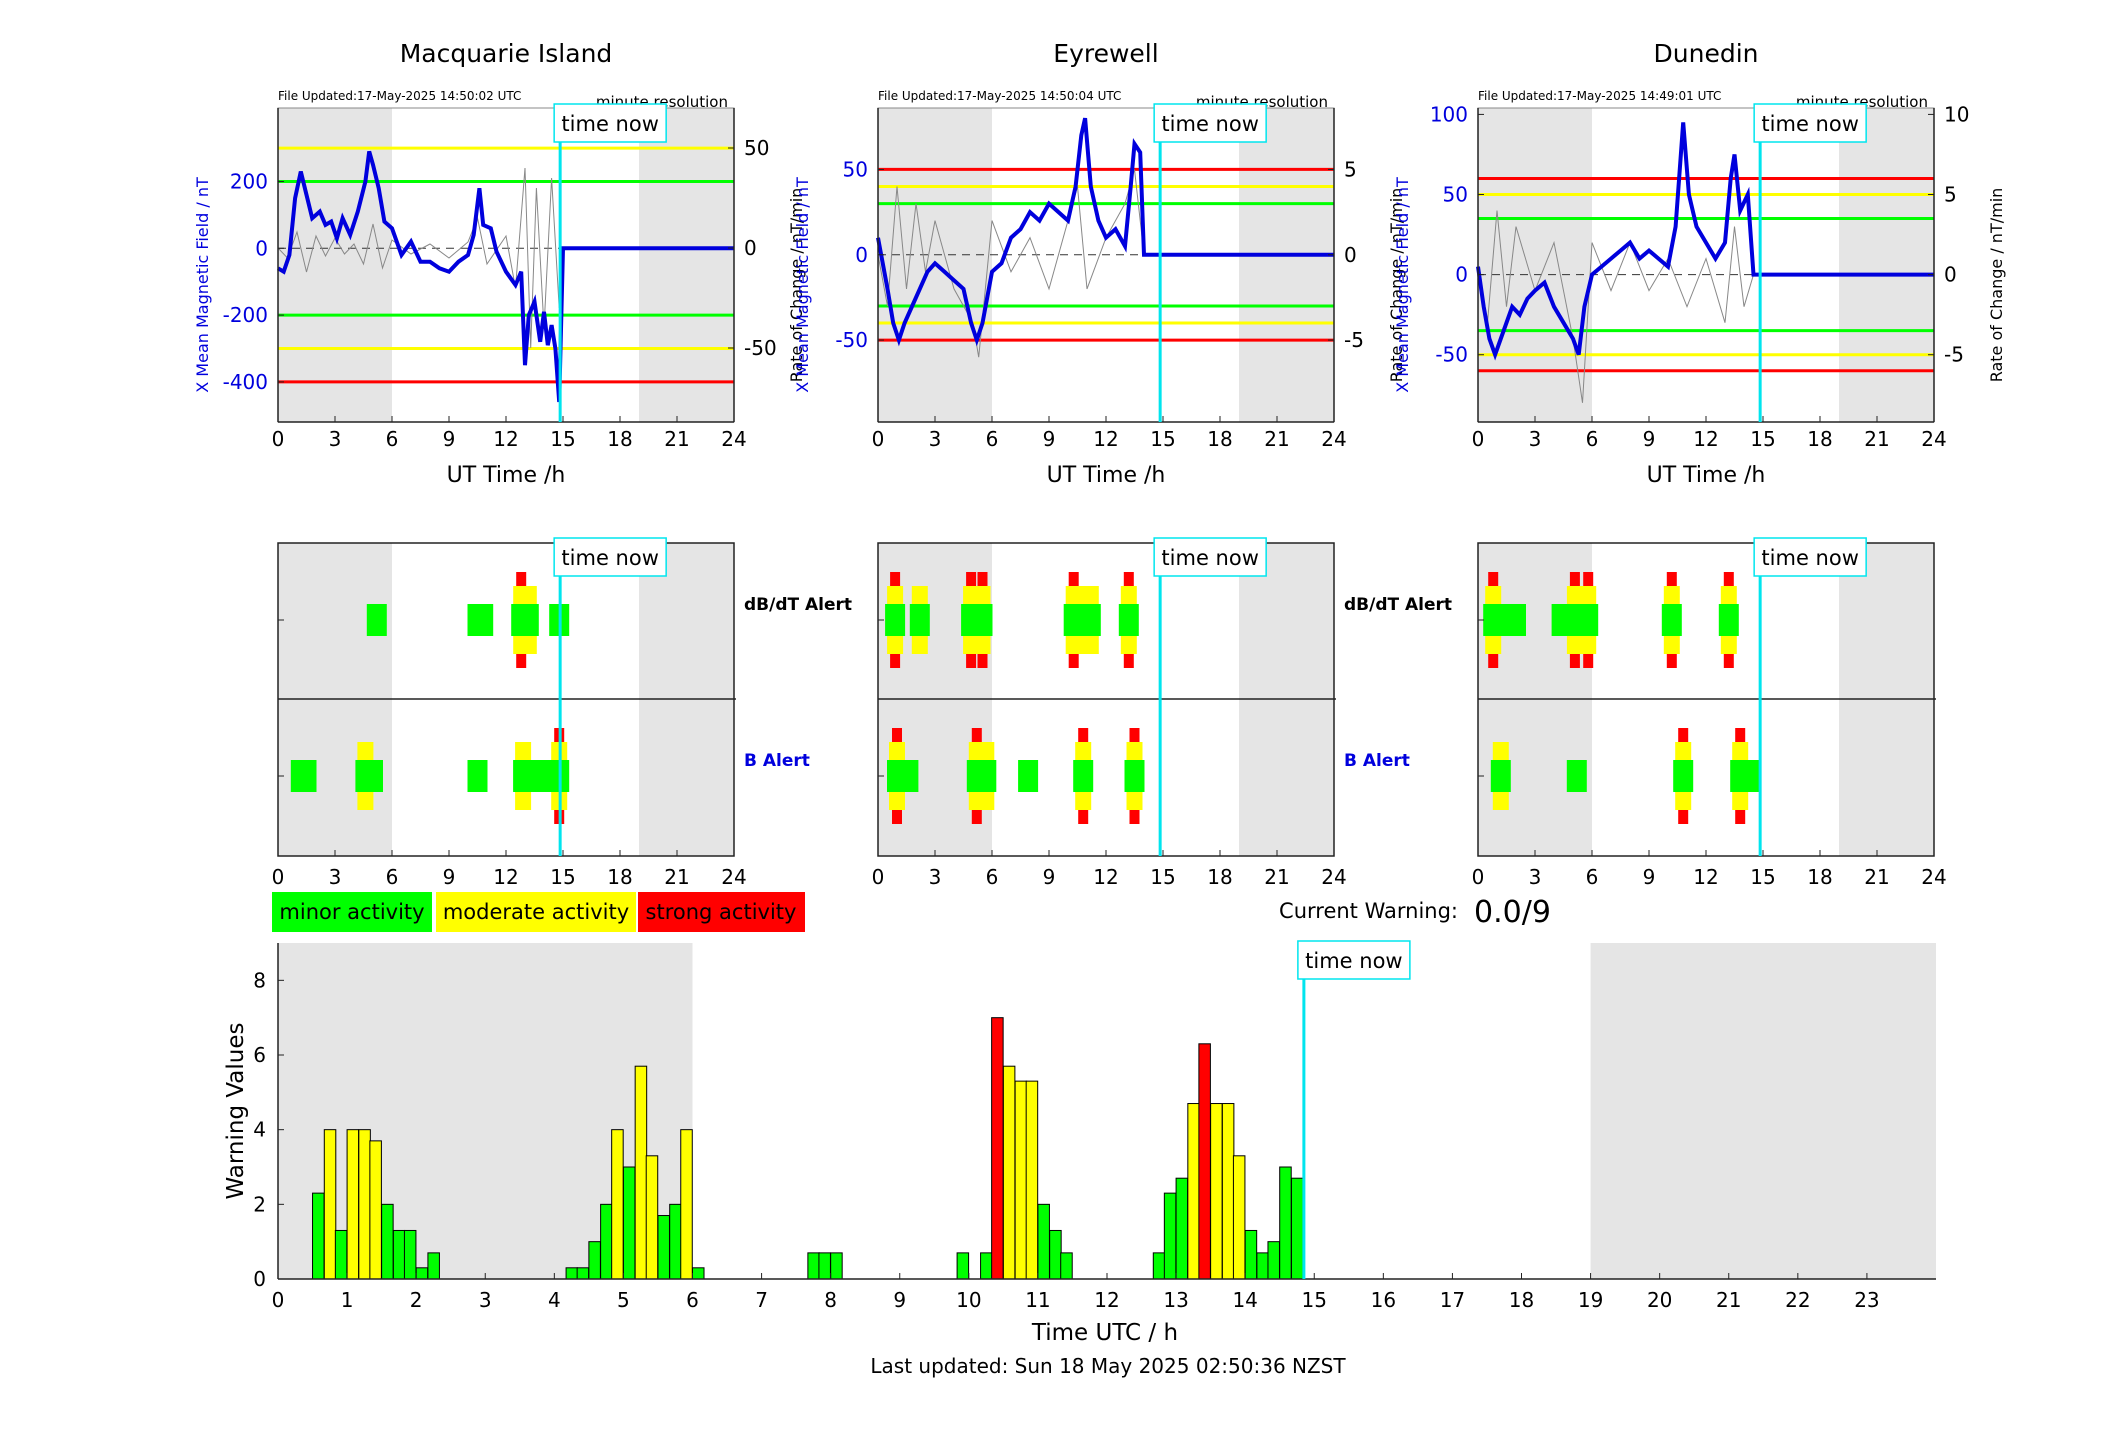  Describe the element at coordinates (1383, 1300) in the screenshot. I see `x-tick-label: 16` at that location.